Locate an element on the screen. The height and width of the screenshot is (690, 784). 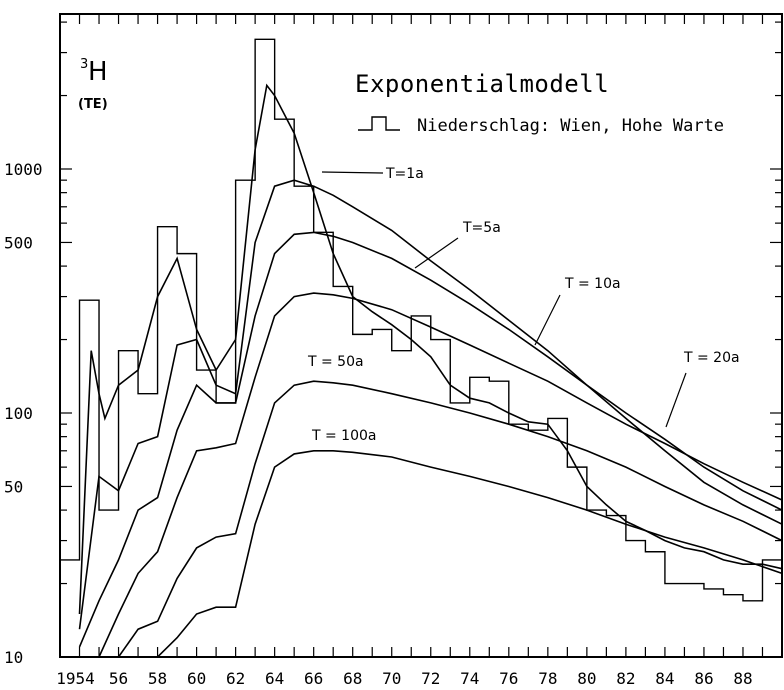
x-tick-label: 76 is located at coordinates (508, 678).